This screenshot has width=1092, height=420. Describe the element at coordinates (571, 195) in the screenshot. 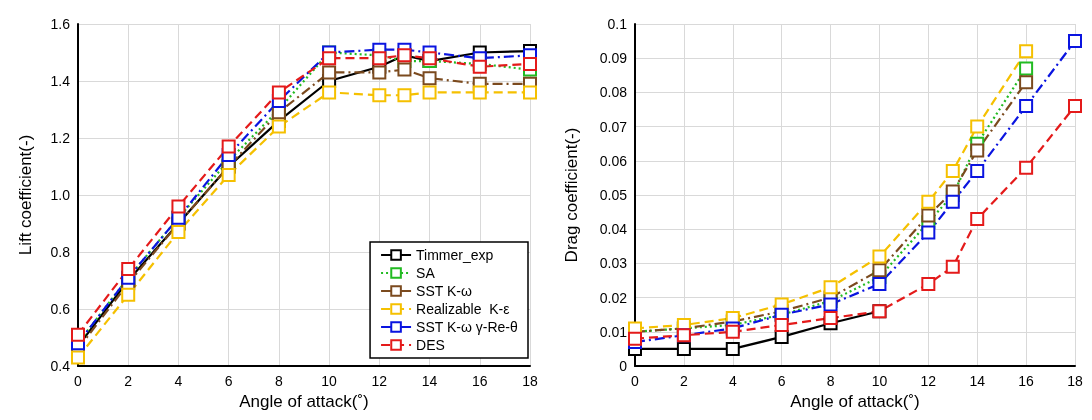

I see `y-axis-title: Drag coefficient(-)` at that location.